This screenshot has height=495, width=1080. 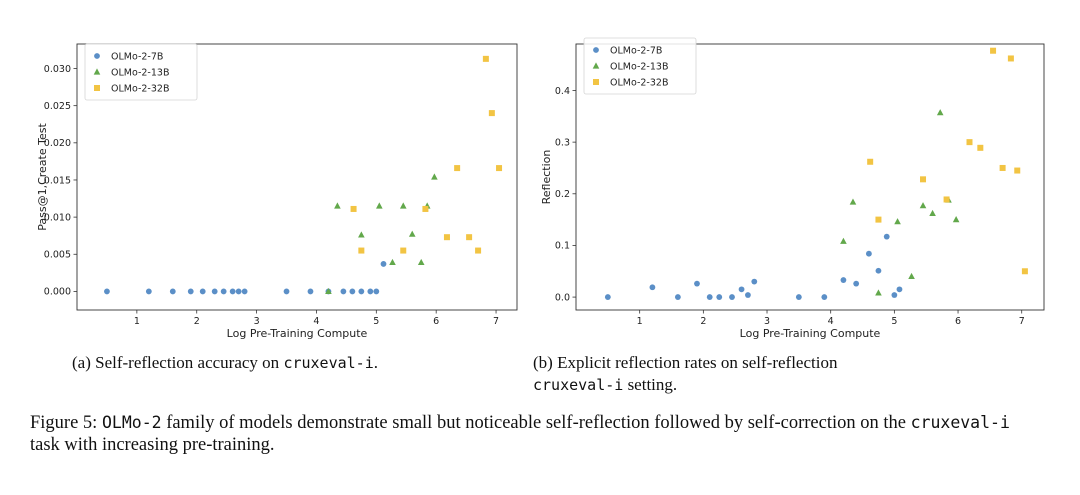 What do you see at coordinates (810, 333) in the screenshot?
I see `x-axis-label: Log Pre-Training Compute` at bounding box center [810, 333].